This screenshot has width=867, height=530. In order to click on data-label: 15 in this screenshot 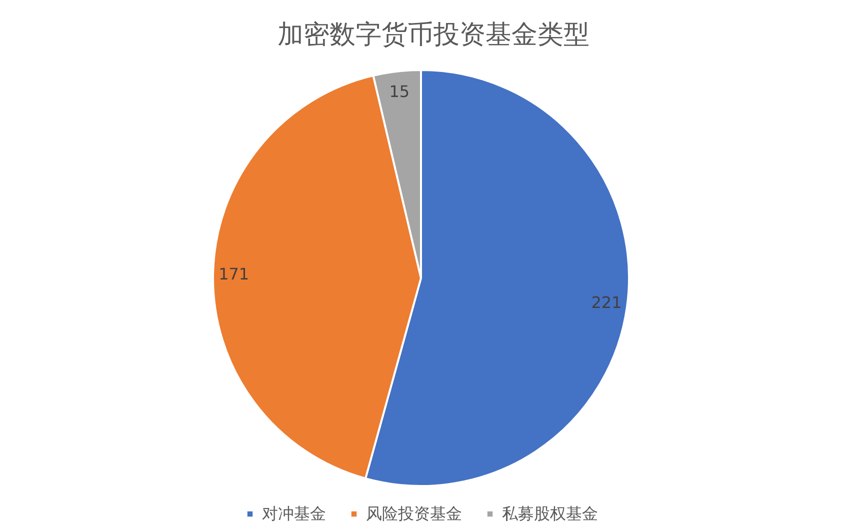, I will do `click(399, 92)`.